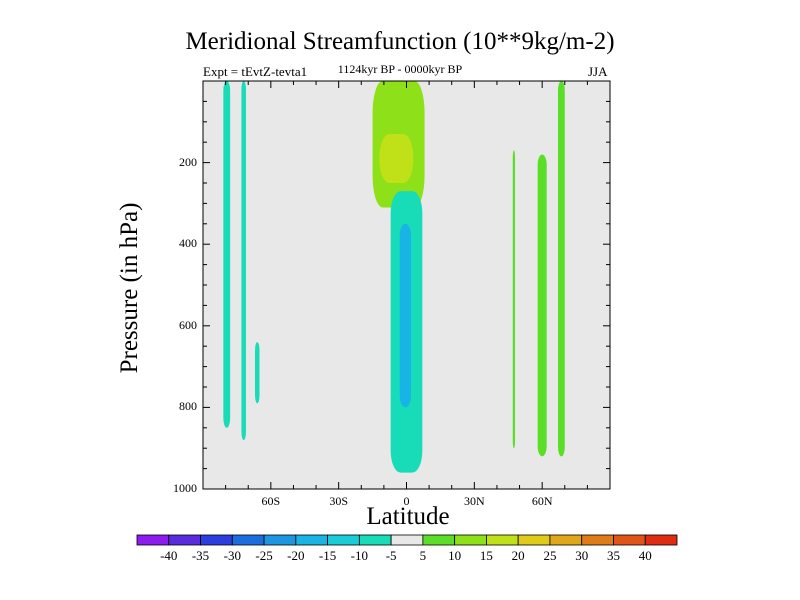  Describe the element at coordinates (645, 555) in the screenshot. I see `colorbar-label: 40` at that location.